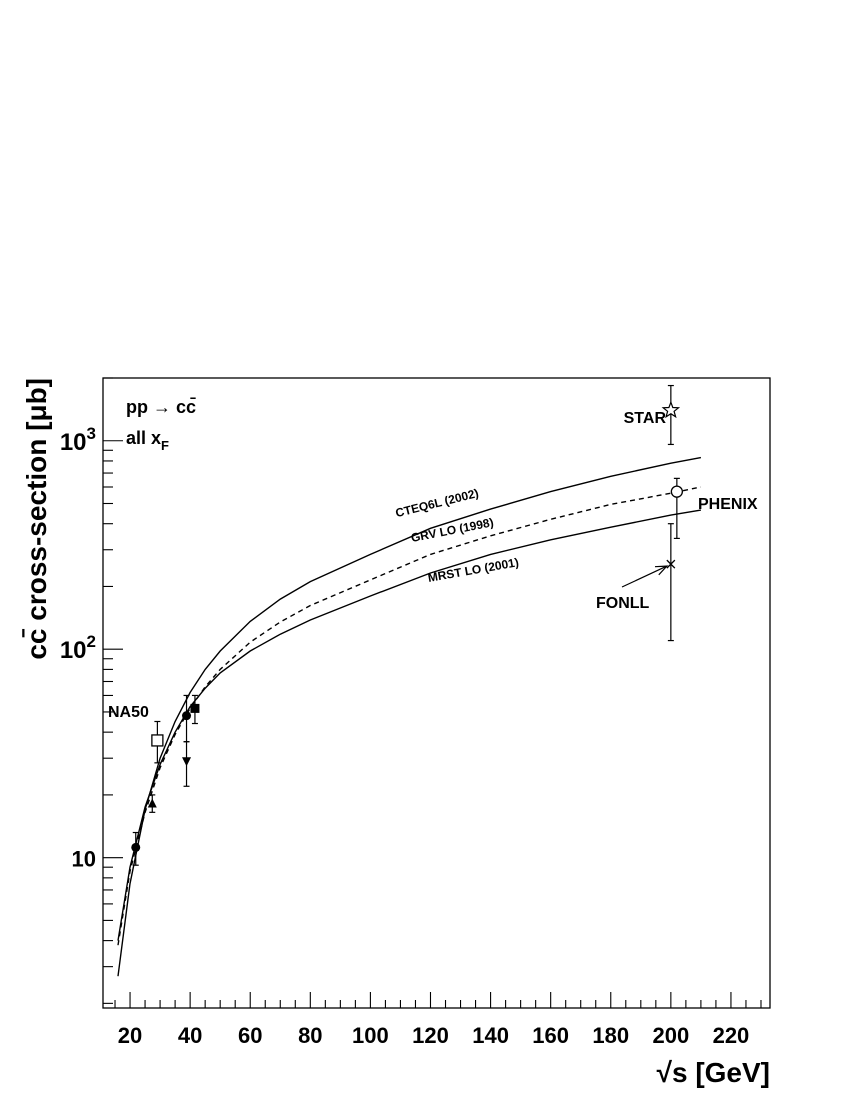 This screenshot has height=1100, width=850. What do you see at coordinates (623, 603) in the screenshot?
I see `point-label-fonll: FONLL` at bounding box center [623, 603].